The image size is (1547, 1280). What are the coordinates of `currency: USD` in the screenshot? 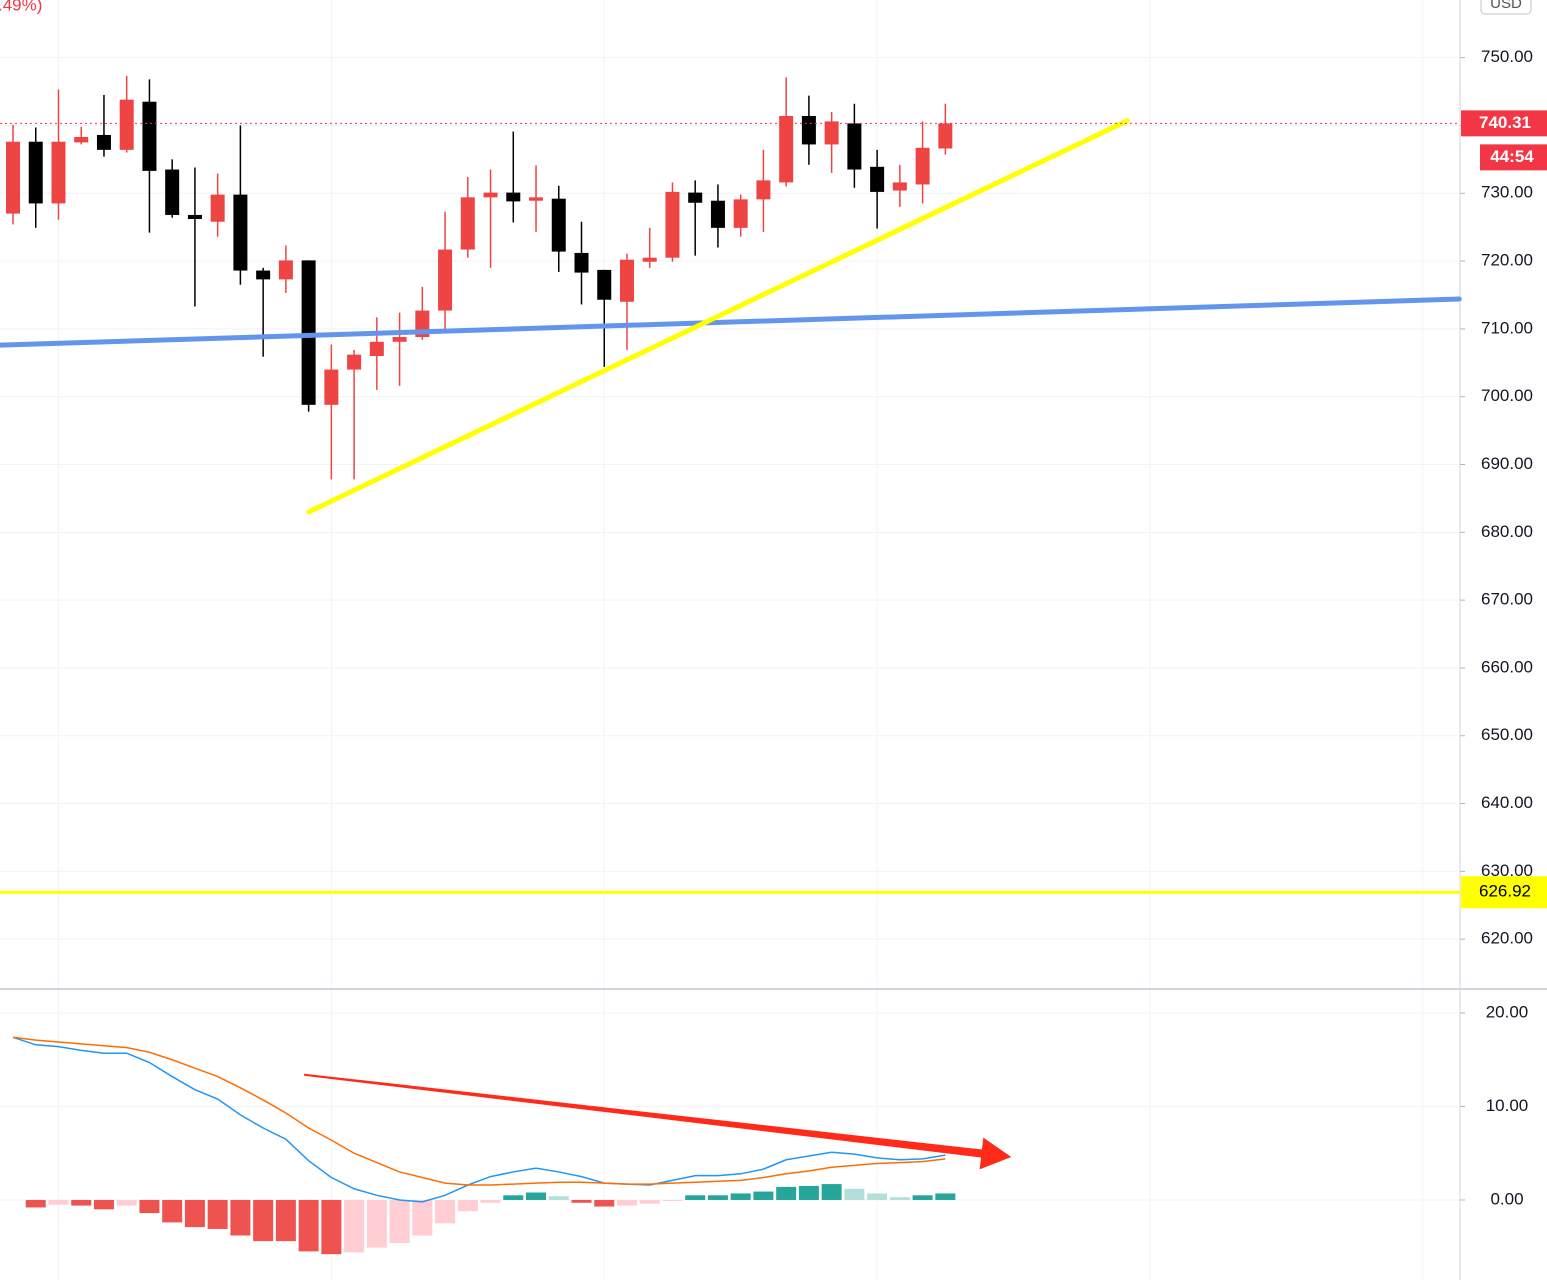 It's located at (1506, 6).